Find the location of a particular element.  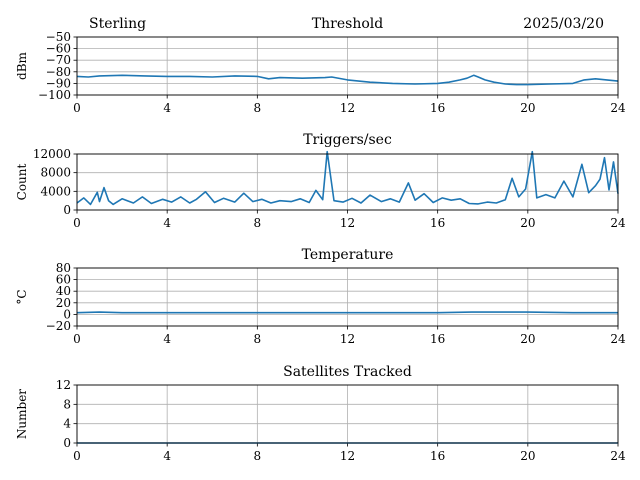

threshold-ylabel: dBm is located at coordinates (22, 65).